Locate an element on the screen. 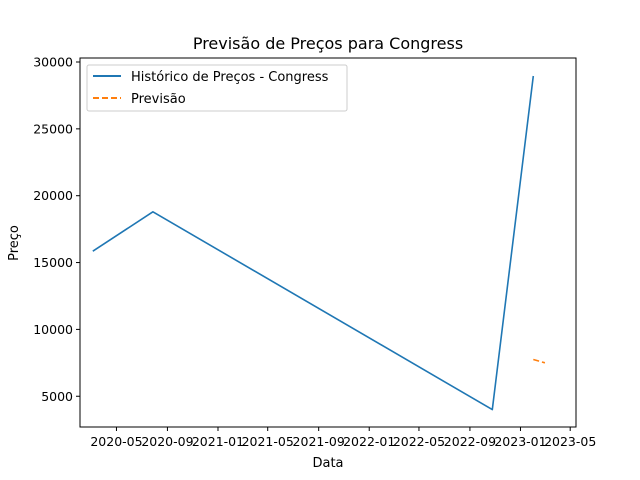 This screenshot has width=640, height=480. y-tick-label: 25000 is located at coordinates (53, 128).